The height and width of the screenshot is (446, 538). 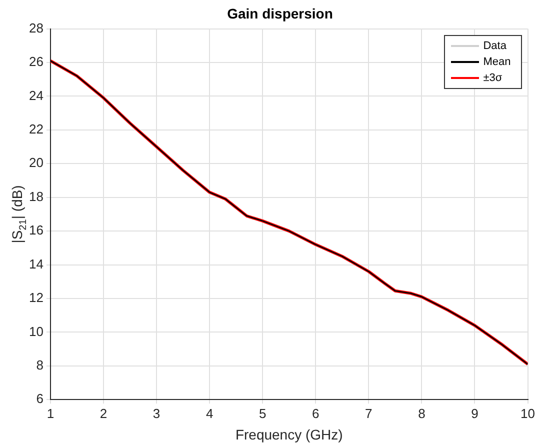 What do you see at coordinates (36, 264) in the screenshot?
I see `y-tick-label: 14` at bounding box center [36, 264].